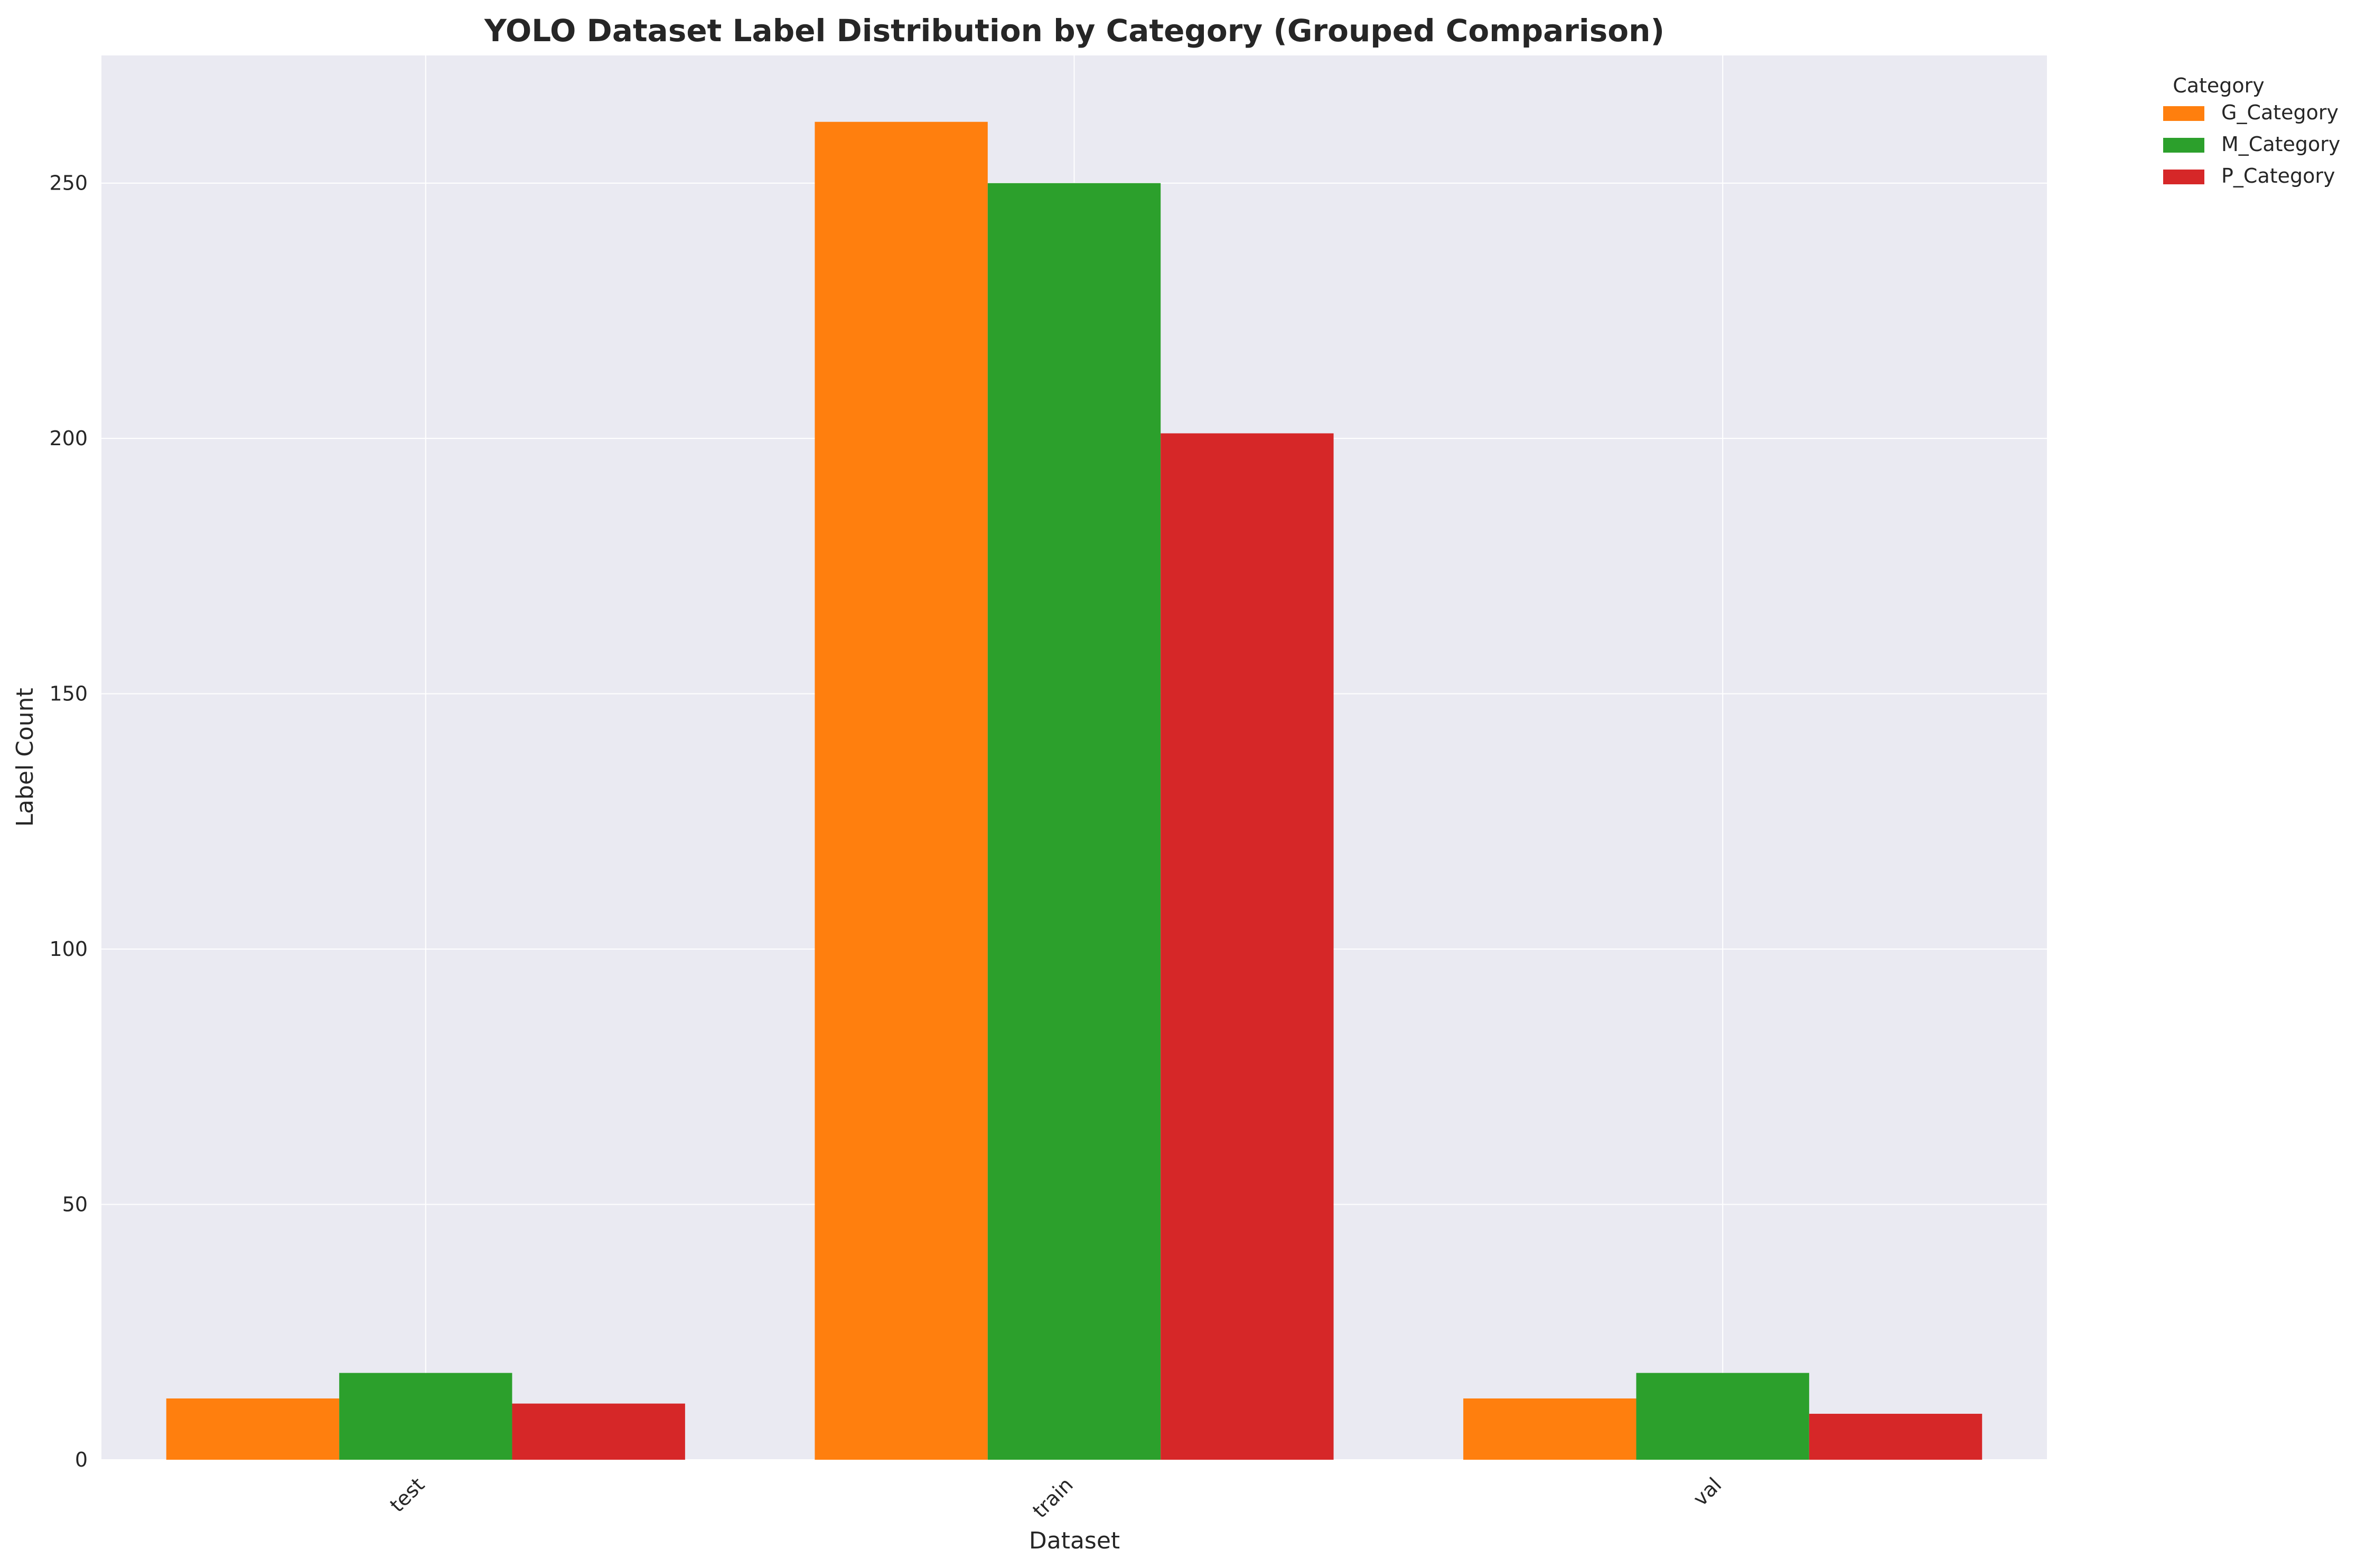 The width and height of the screenshot is (2366, 1568). I want to click on y-axis-ticks: 0 50 100 150 200 250, so click(68, 821).